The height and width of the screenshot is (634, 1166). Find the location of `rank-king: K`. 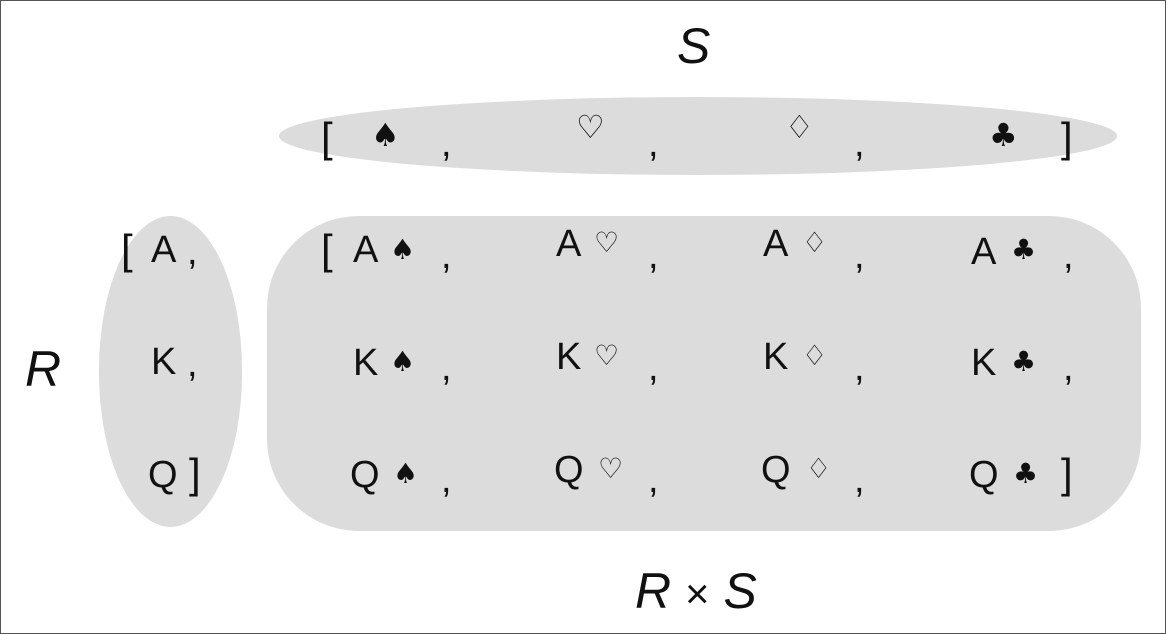

rank-king: K is located at coordinates (163, 362).